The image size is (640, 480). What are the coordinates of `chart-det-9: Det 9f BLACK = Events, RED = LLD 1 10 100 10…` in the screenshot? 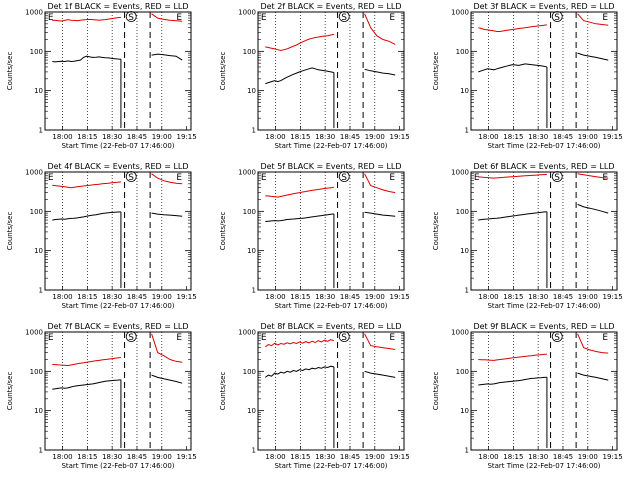 It's located at (527, 396).